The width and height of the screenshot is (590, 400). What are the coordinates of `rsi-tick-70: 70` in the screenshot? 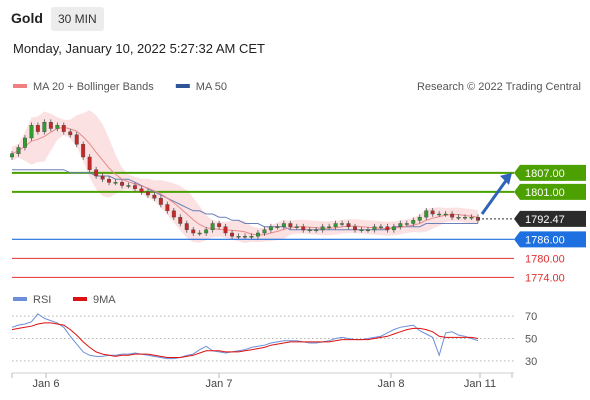 It's located at (531, 317).